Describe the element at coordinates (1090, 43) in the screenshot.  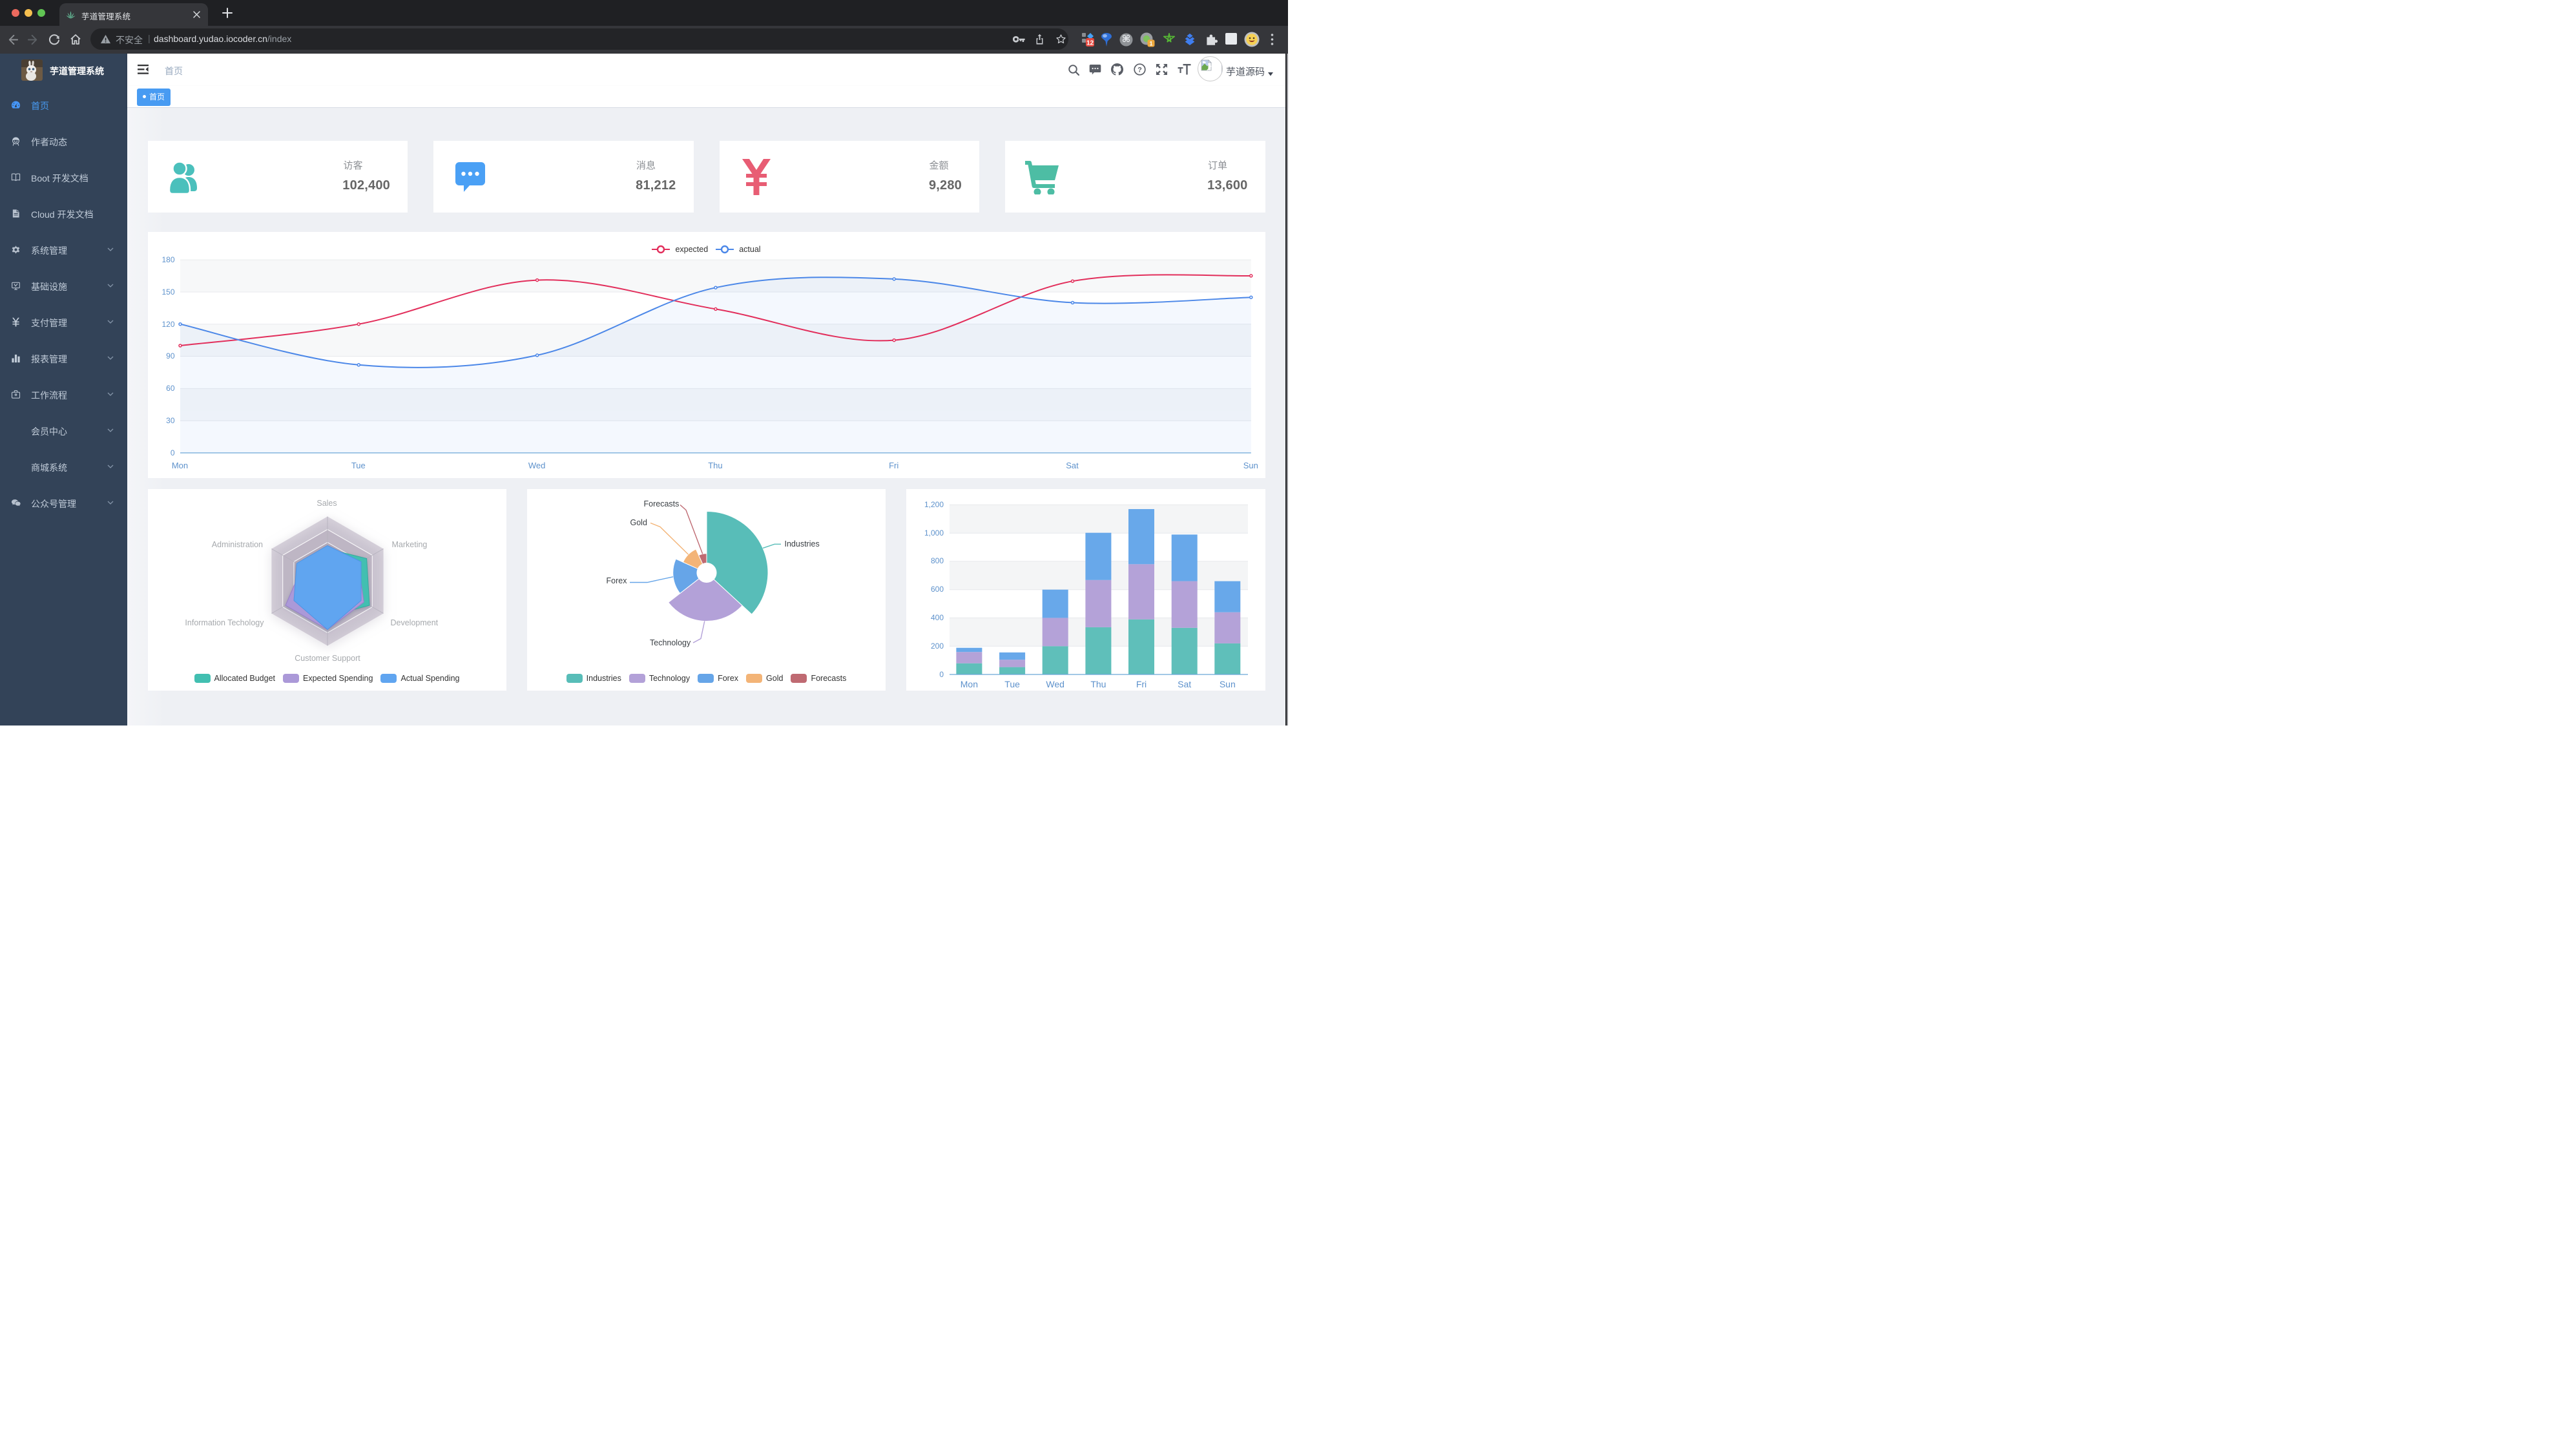
I see `svg-text: 12` at that location.